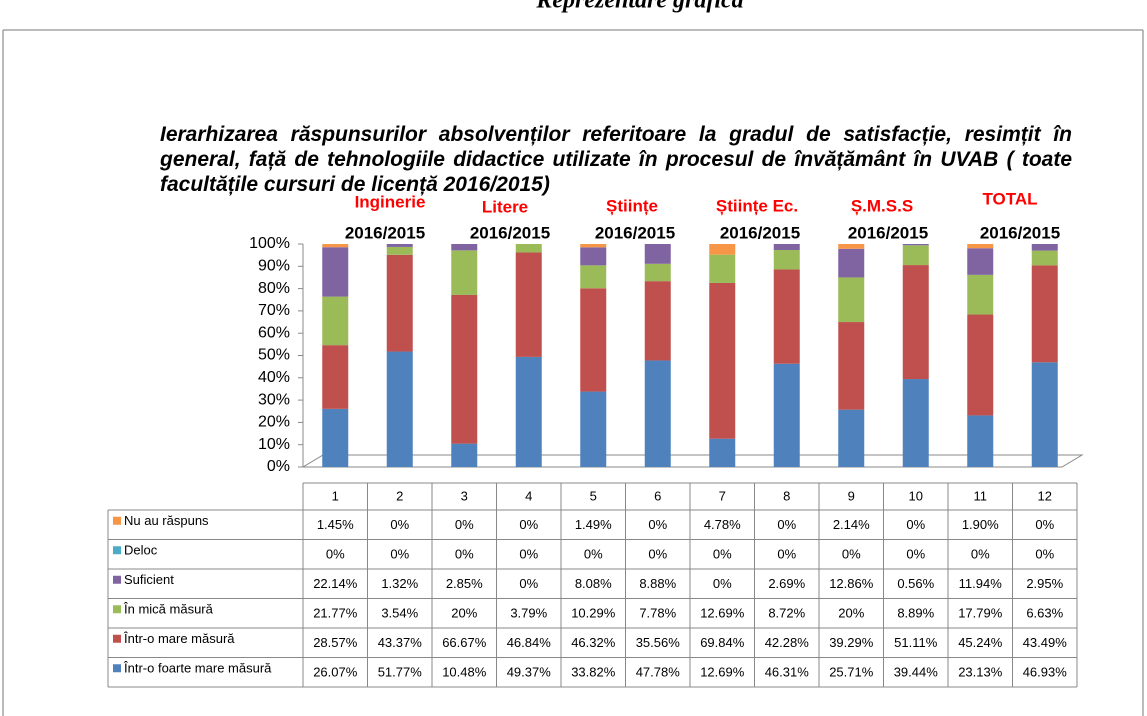 This screenshot has height=716, width=1147. I want to click on data-label: 45.24%, so click(980, 642).